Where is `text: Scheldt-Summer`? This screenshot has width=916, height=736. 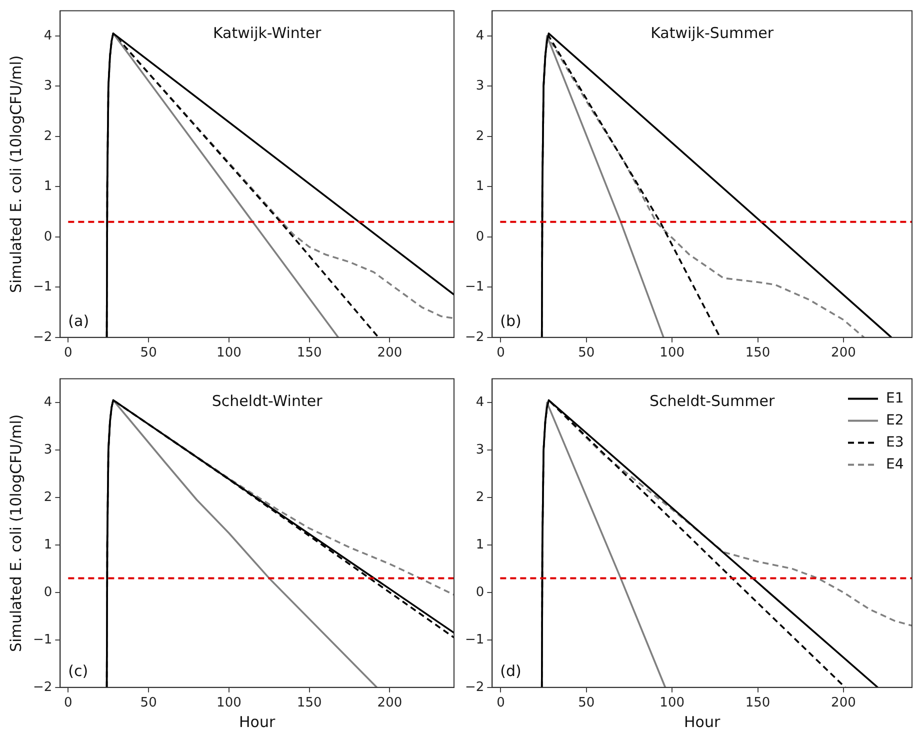 text: Scheldt-Summer is located at coordinates (713, 401).